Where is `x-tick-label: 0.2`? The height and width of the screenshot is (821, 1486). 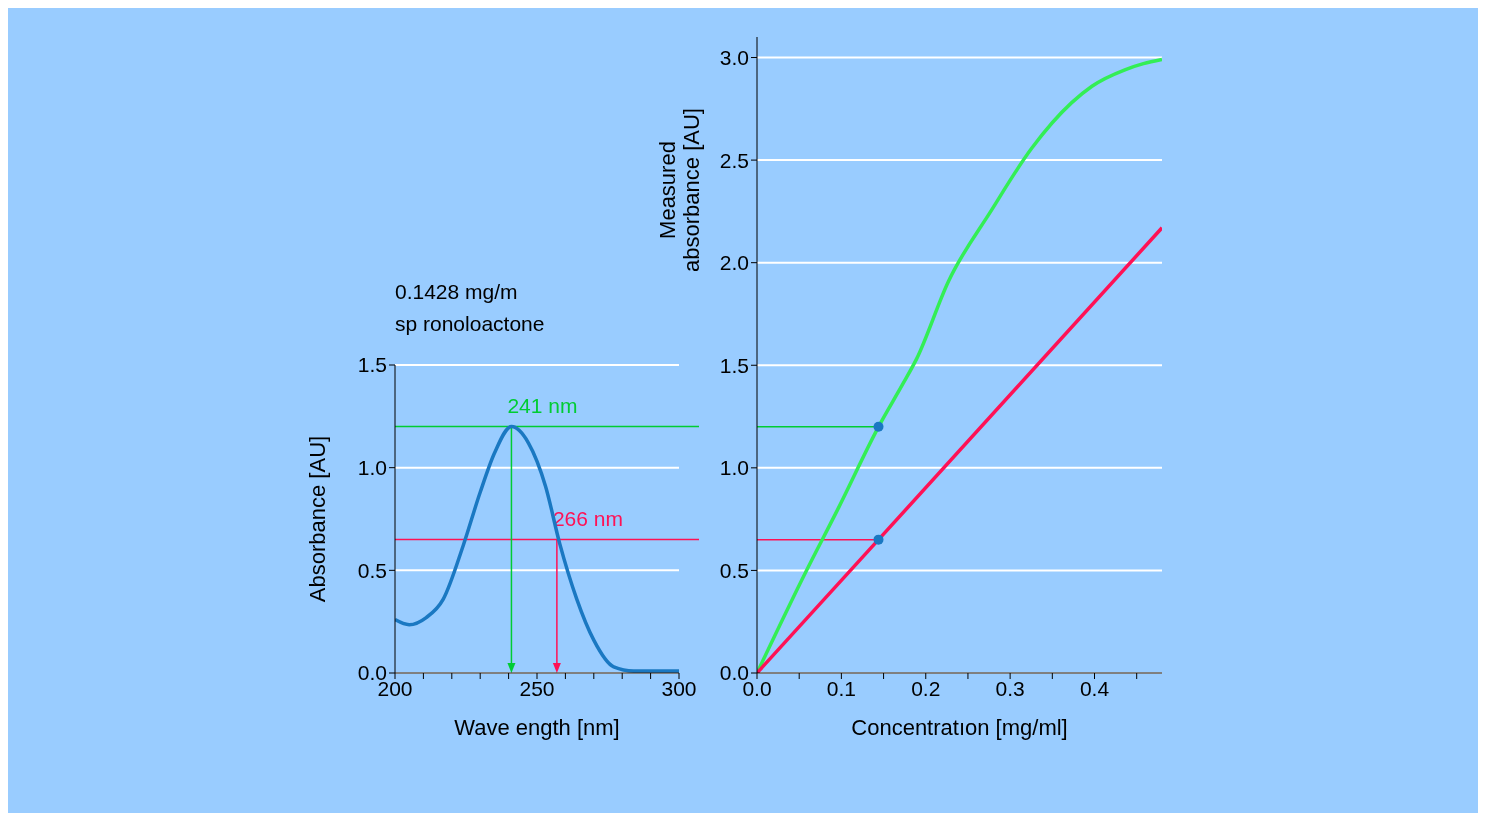 x-tick-label: 0.2 is located at coordinates (926, 688).